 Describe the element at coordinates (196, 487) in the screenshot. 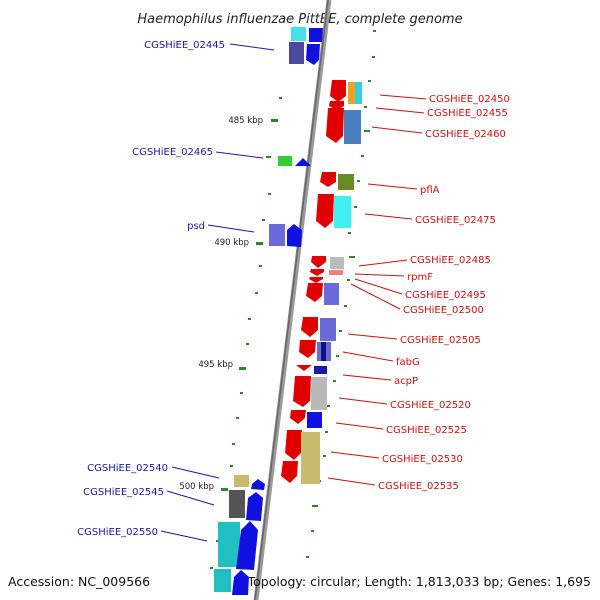

I see `scale-tick-label: 500 kbp` at that location.